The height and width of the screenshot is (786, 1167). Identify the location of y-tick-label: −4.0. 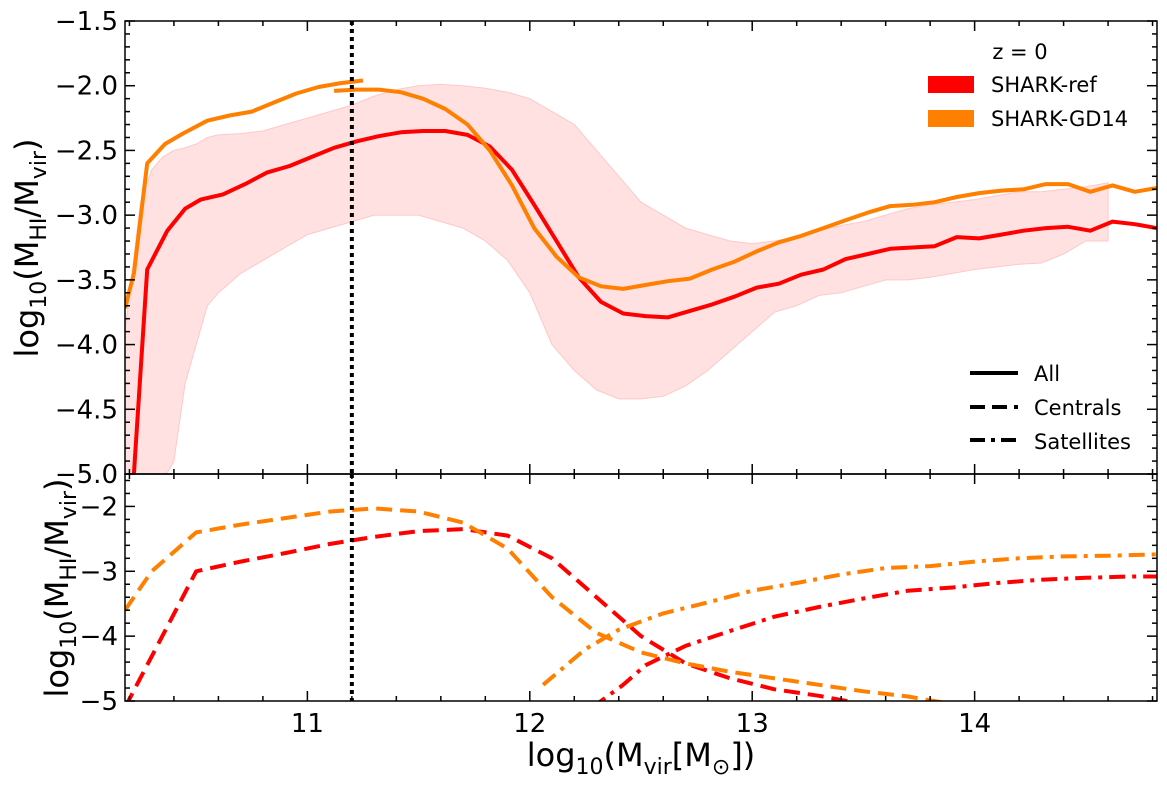
(86, 346).